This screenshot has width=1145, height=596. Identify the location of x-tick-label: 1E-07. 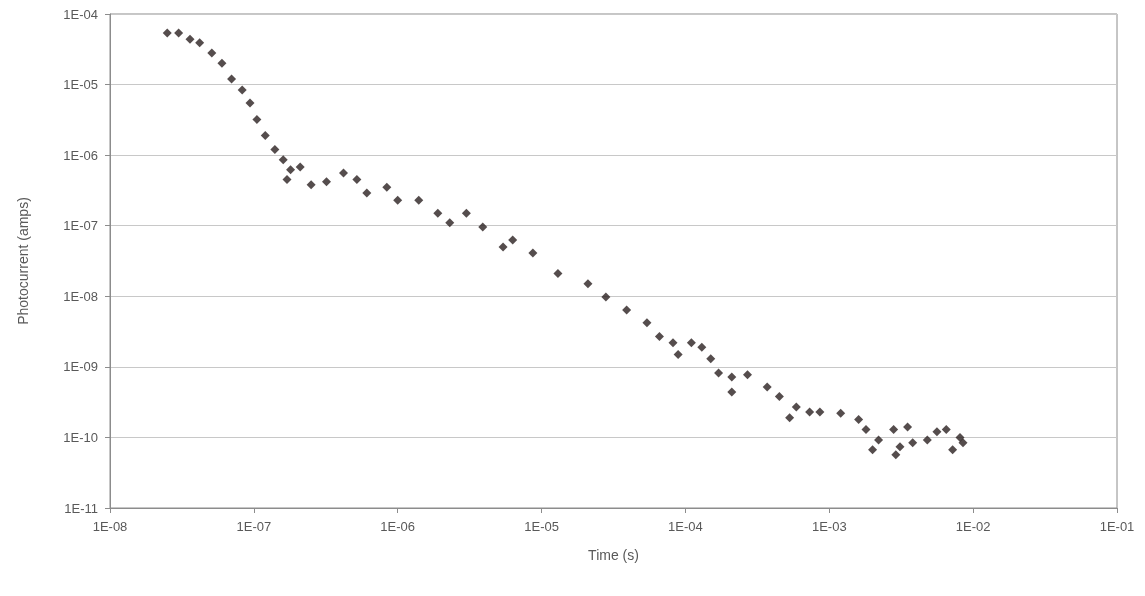
(254, 526).